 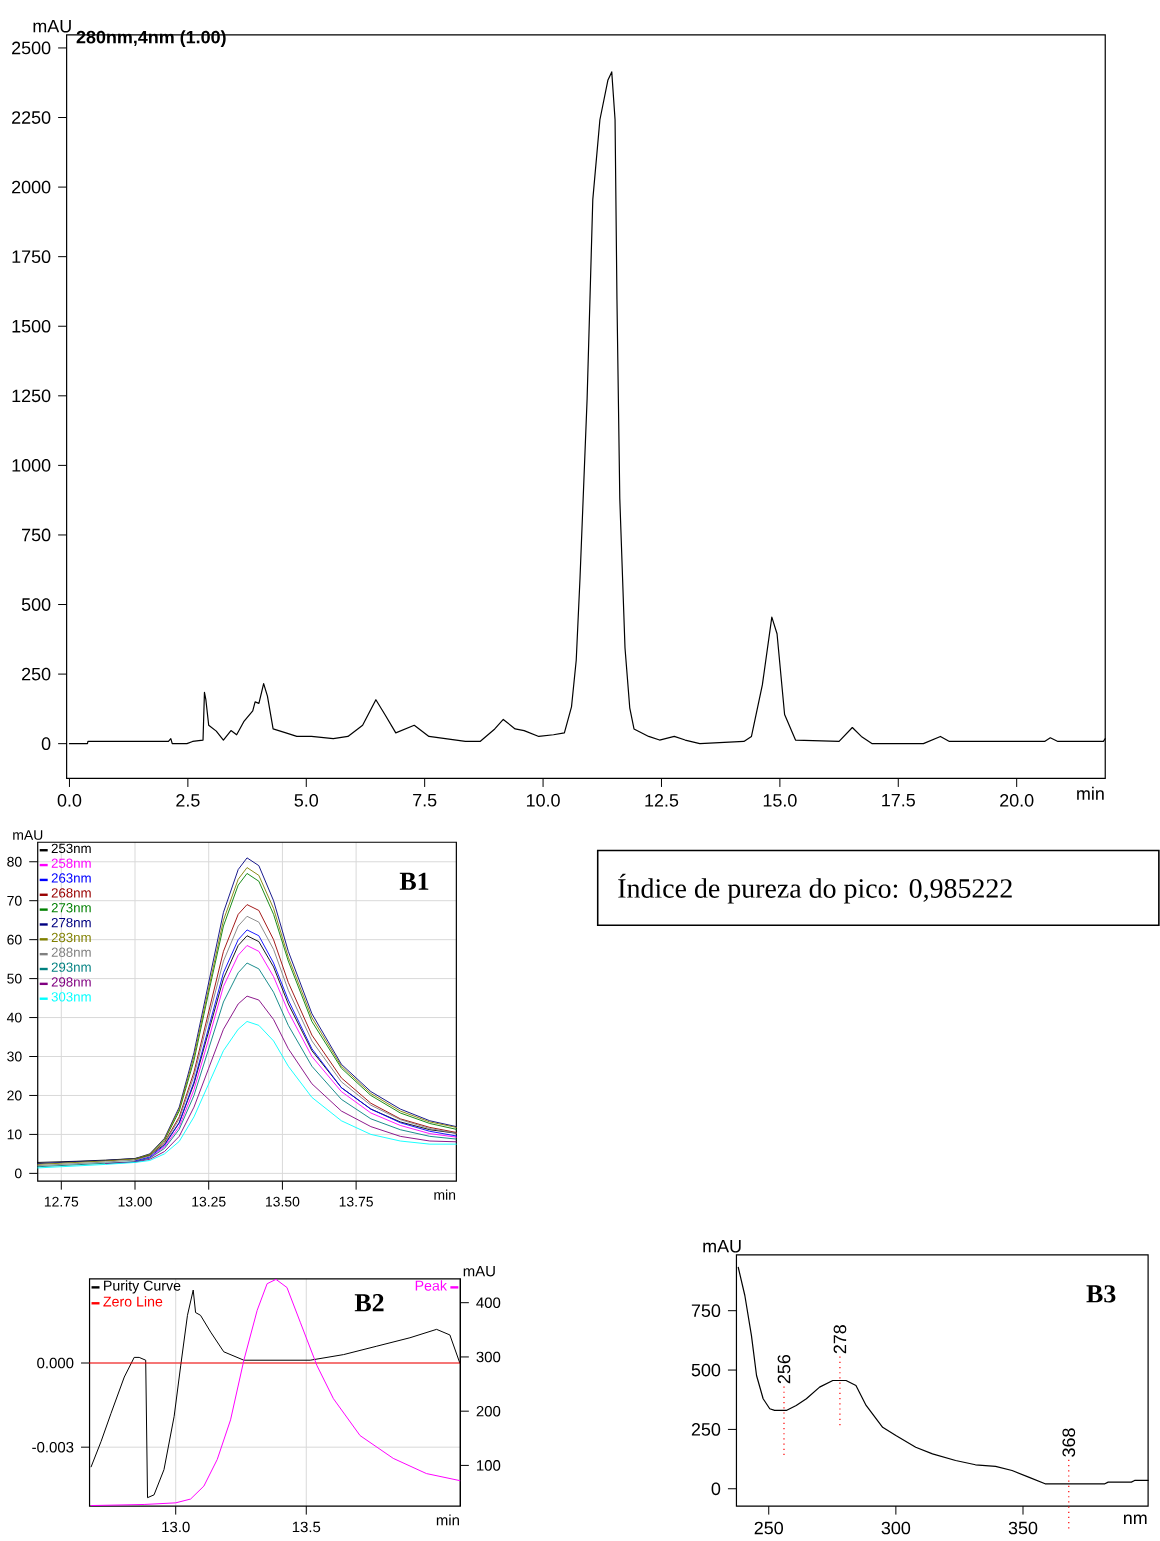 What do you see at coordinates (488, 1411) in the screenshot?
I see `y2-tick-label: 200` at bounding box center [488, 1411].